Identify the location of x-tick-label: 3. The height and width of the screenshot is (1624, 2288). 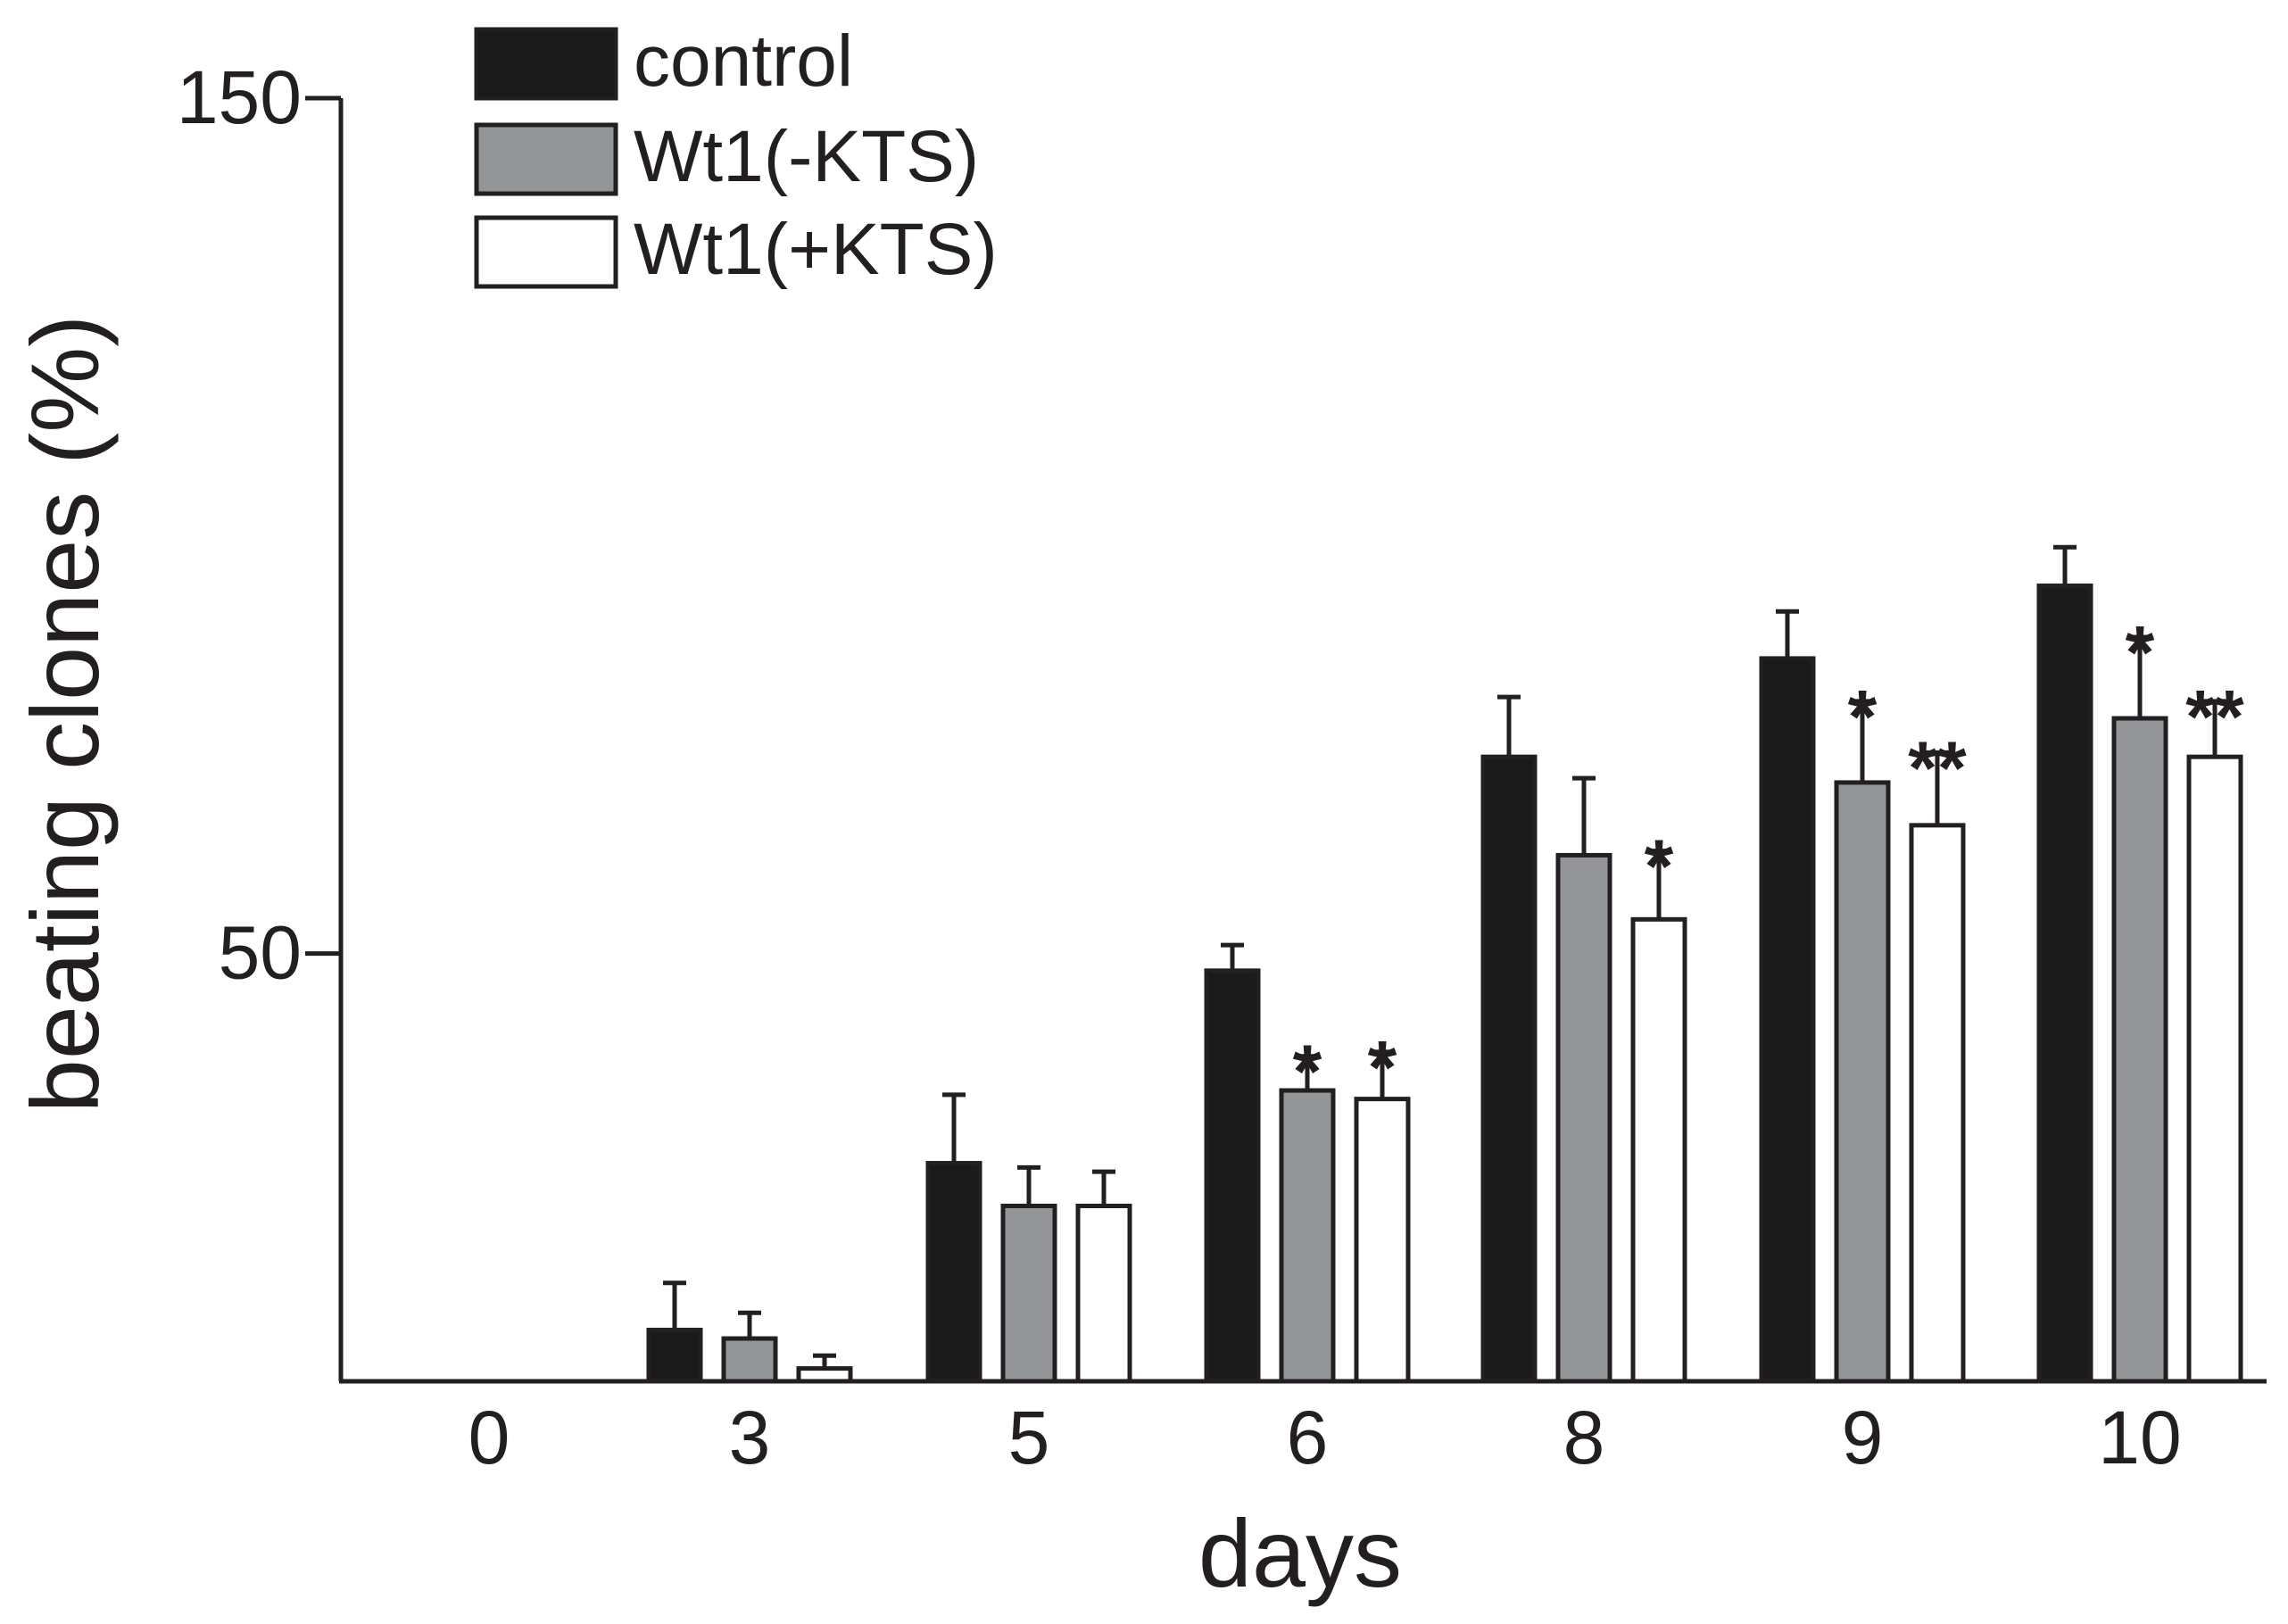
(750, 1437).